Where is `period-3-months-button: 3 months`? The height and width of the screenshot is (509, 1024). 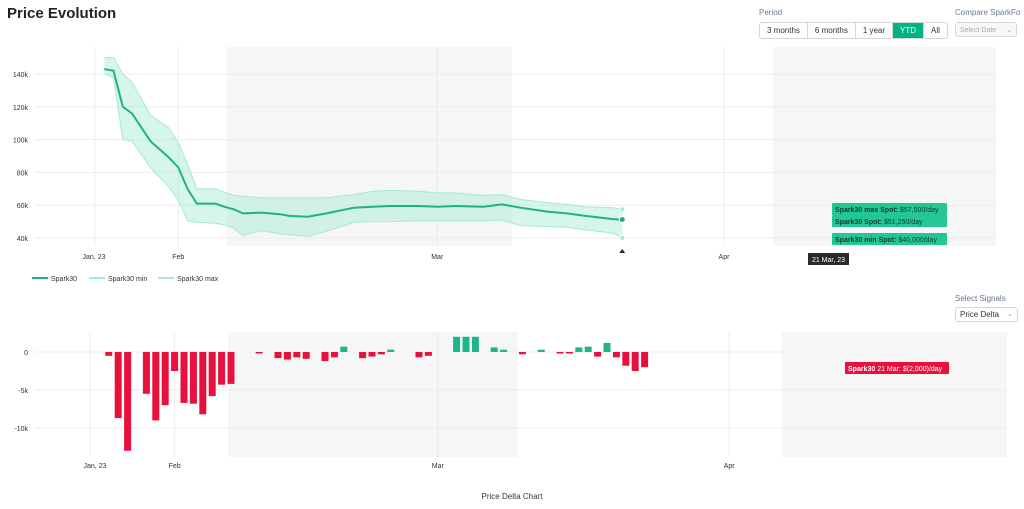
period-3-months-button: 3 months is located at coordinates (784, 30).